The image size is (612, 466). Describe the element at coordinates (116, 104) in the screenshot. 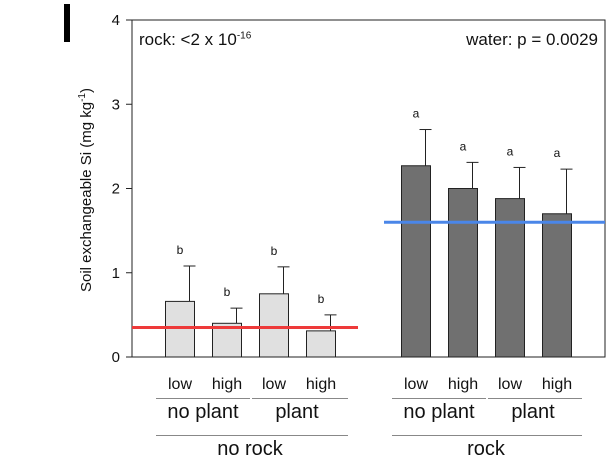

I see `y-tick-label: 3` at that location.